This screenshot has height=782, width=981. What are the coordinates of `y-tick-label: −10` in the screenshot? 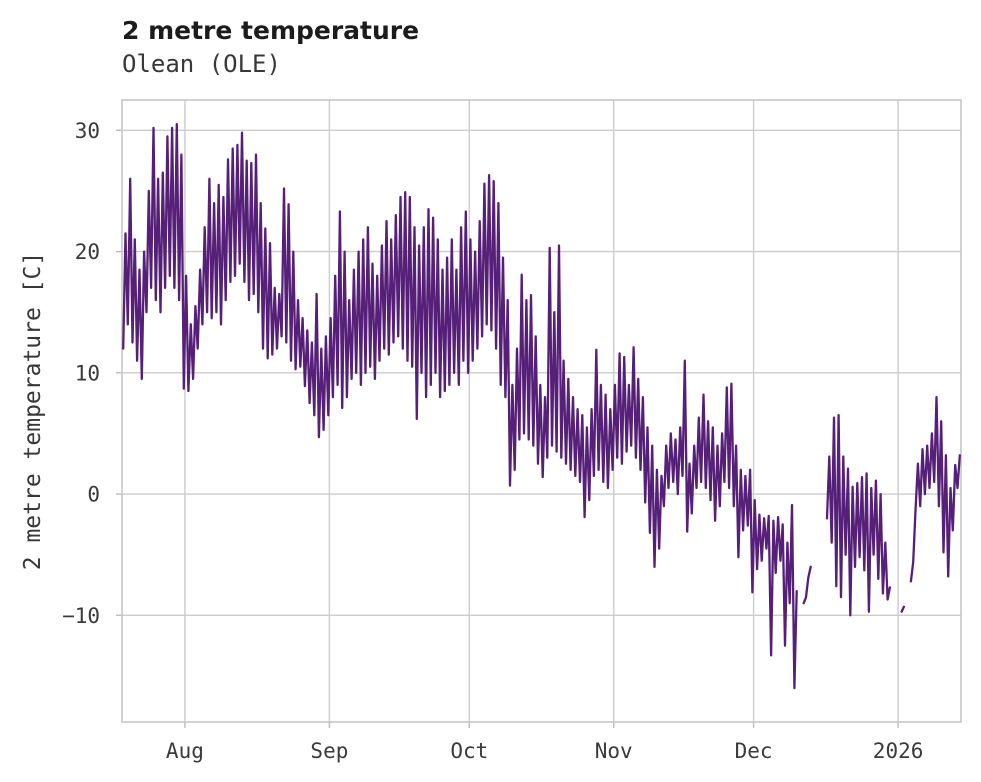 It's located at (81, 616).